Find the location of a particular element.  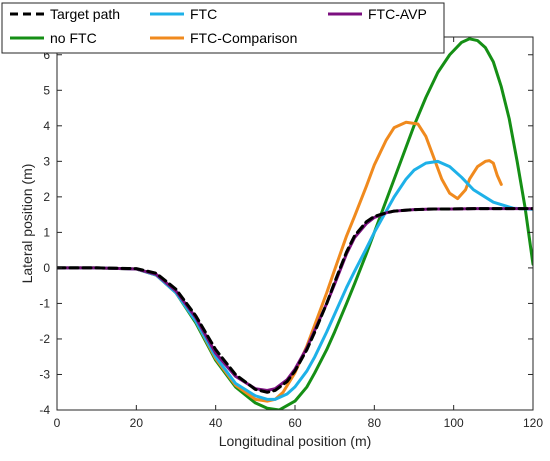

legend-label-ftc: FTC is located at coordinates (203, 14).